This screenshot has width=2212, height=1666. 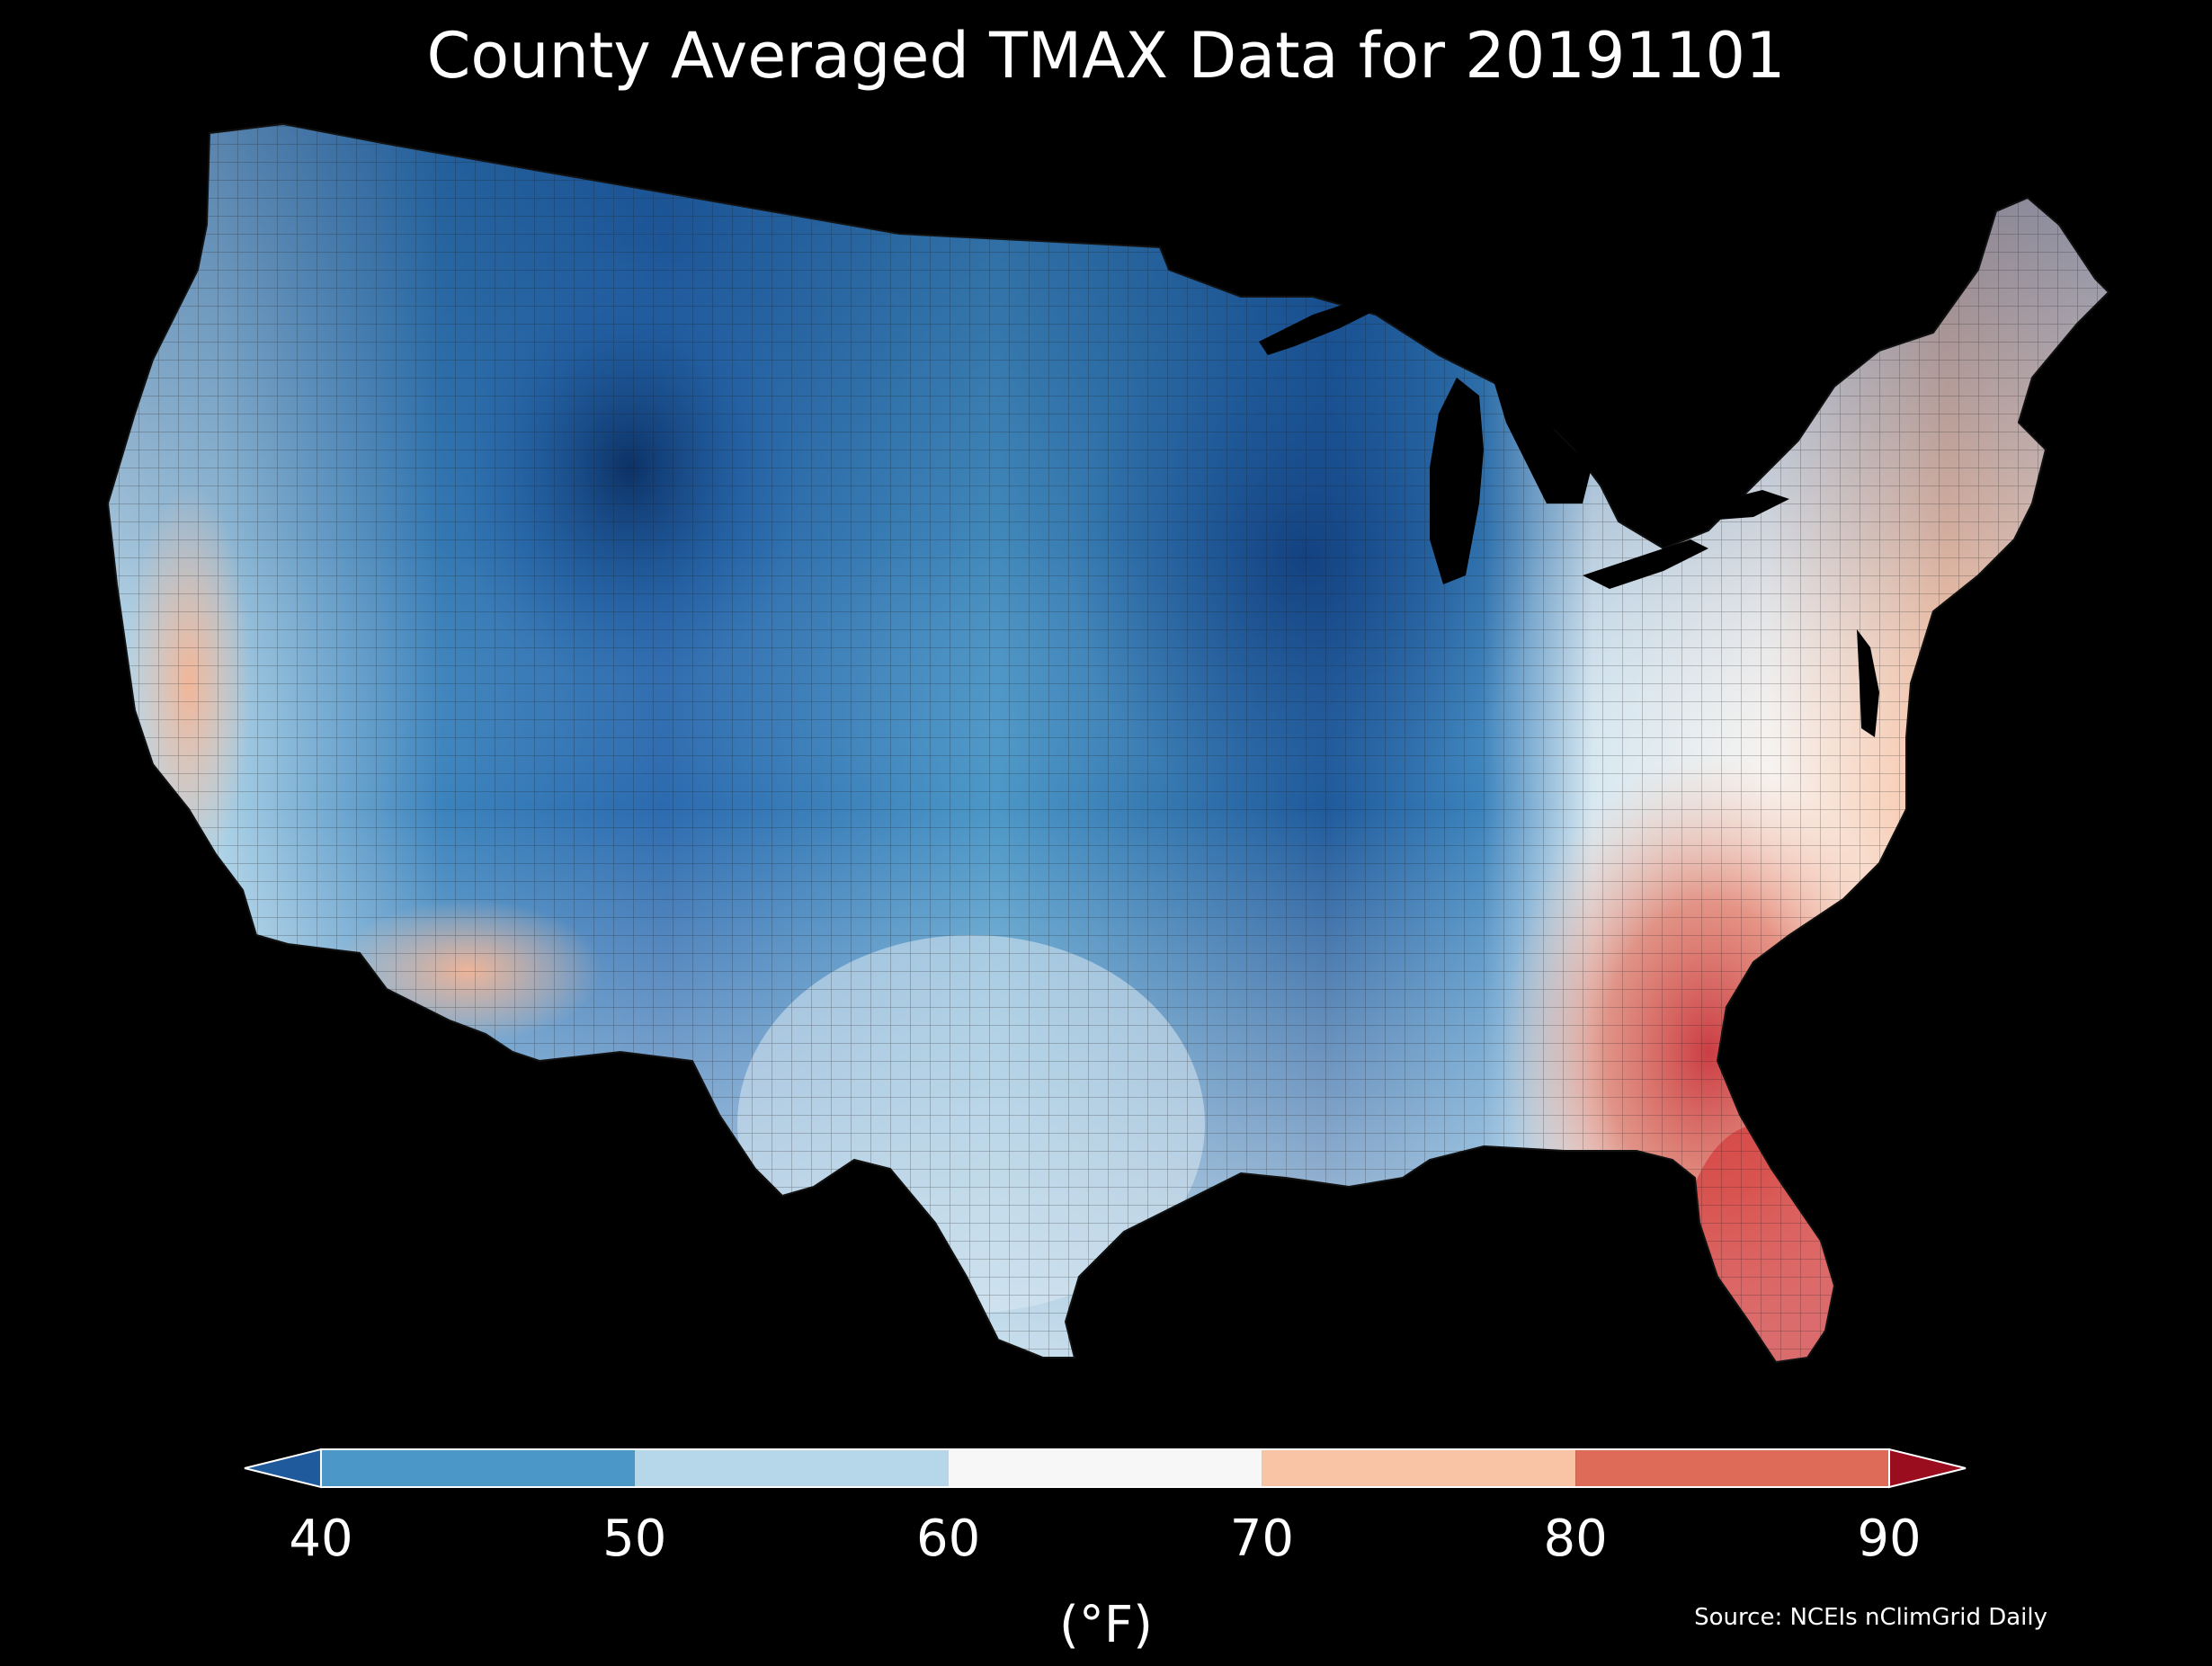 I want to click on chesapeake-bay, so click(x=1868, y=683).